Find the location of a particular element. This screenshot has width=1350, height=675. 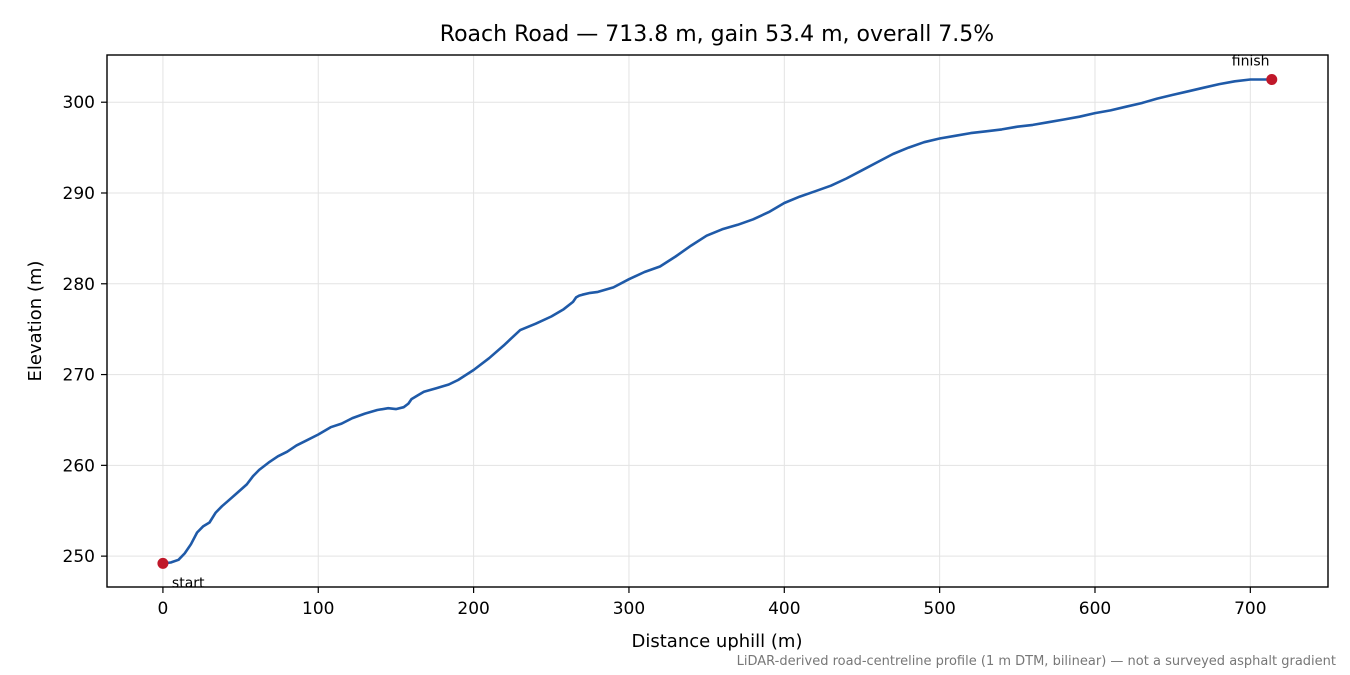

x-tick-label: 700 is located at coordinates (1250, 609).